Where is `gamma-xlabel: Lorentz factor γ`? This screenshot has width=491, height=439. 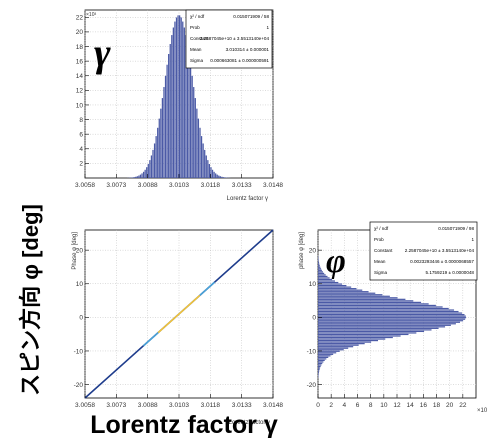
gamma-xlabel: Lorentz factor γ is located at coordinates (247, 199).